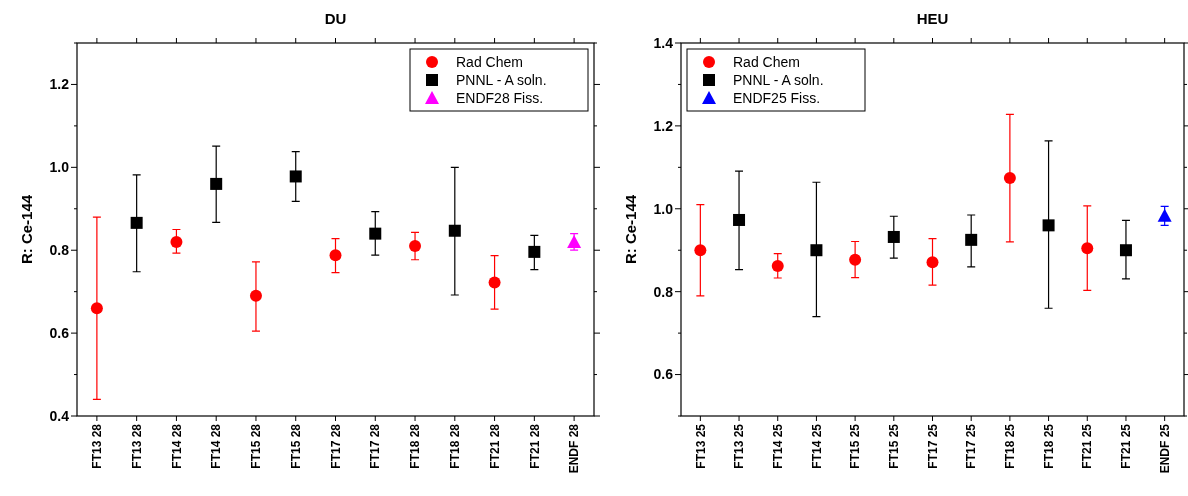  Describe the element at coordinates (932, 18) in the screenshot. I see `chart-title: HEU` at that location.